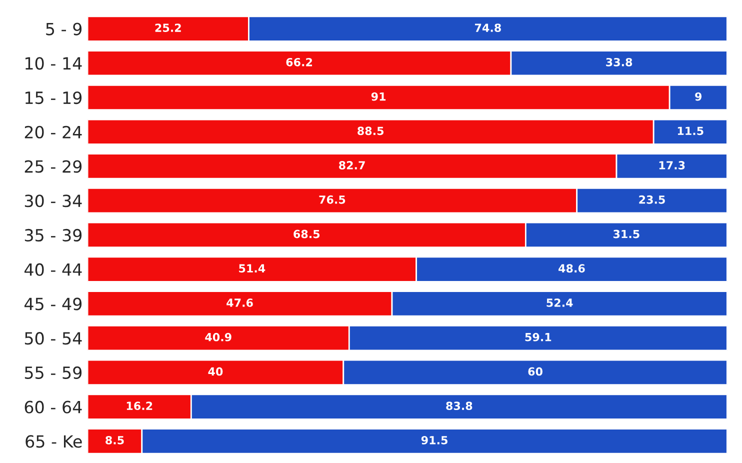  What do you see at coordinates (434, 440) in the screenshot?
I see `data-label: 91.5` at bounding box center [434, 440].